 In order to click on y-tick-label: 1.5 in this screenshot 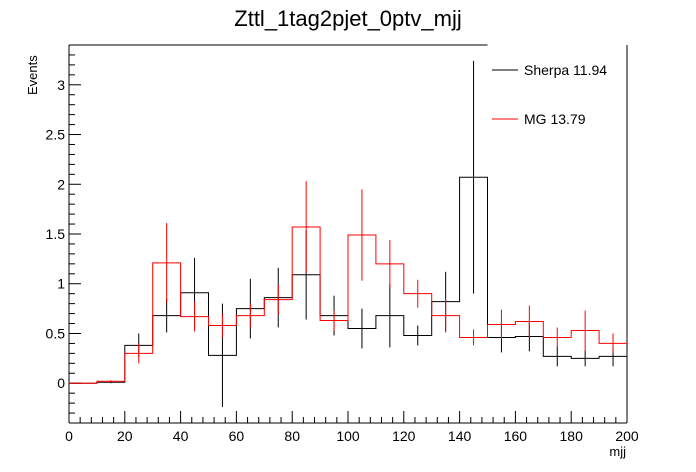, I will do `click(56, 234)`.